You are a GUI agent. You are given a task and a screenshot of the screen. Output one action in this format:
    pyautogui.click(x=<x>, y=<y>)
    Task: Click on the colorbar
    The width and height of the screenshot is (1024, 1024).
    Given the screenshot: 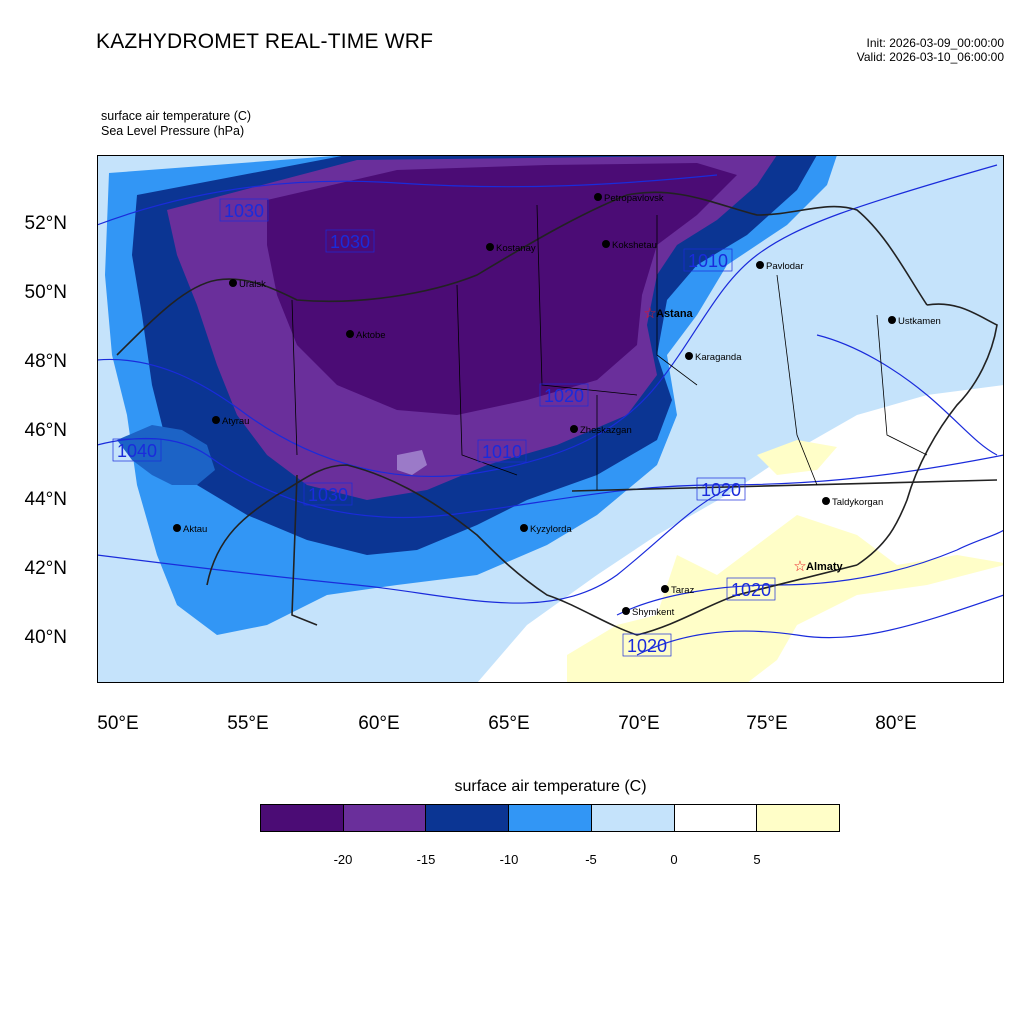 What is the action you would take?
    pyautogui.click(x=550, y=818)
    